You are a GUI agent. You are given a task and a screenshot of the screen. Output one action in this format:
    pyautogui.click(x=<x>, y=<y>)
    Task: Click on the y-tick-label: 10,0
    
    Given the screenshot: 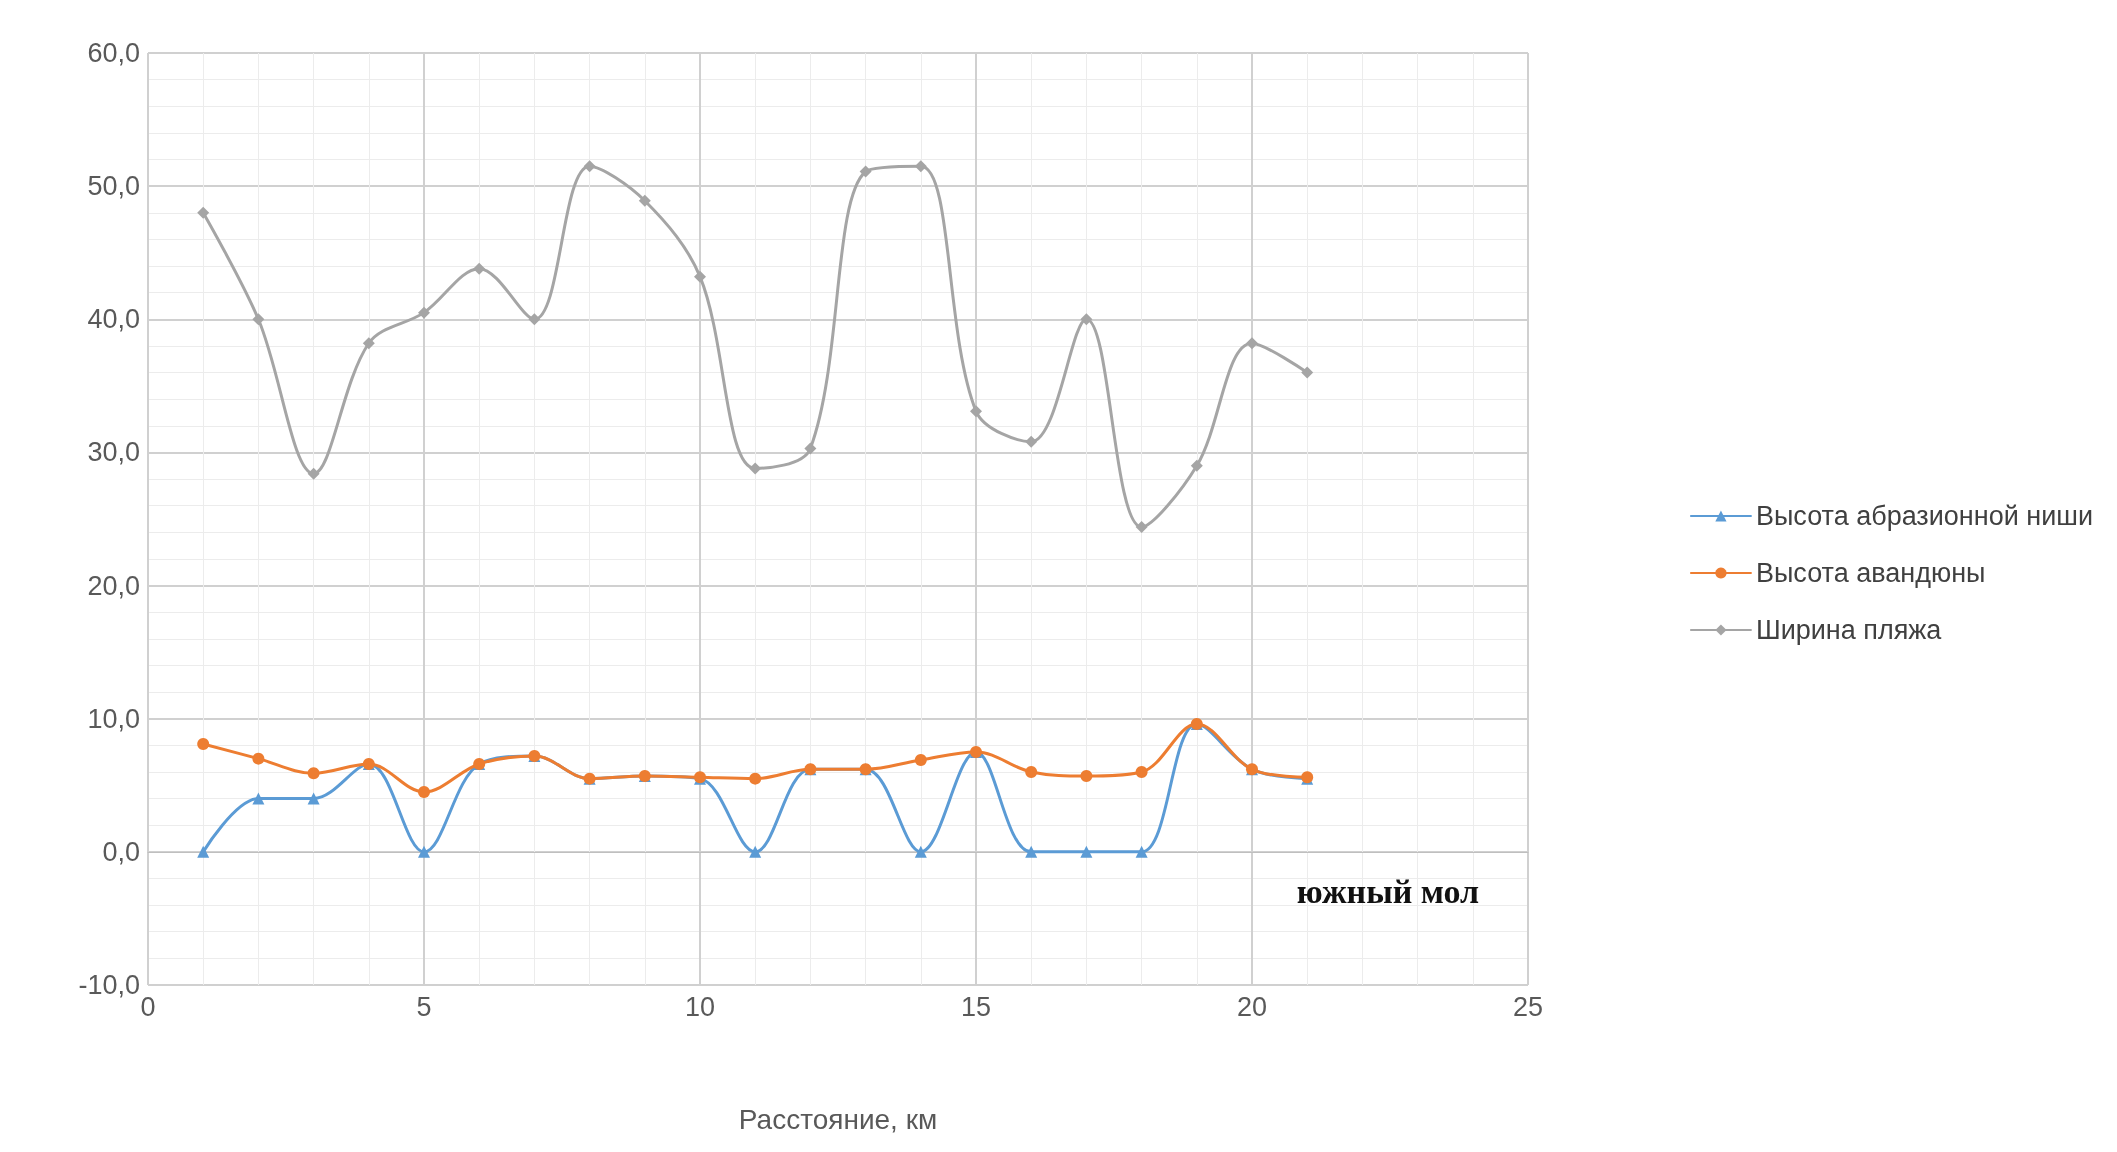 What is the action you would take?
    pyautogui.click(x=113, y=718)
    